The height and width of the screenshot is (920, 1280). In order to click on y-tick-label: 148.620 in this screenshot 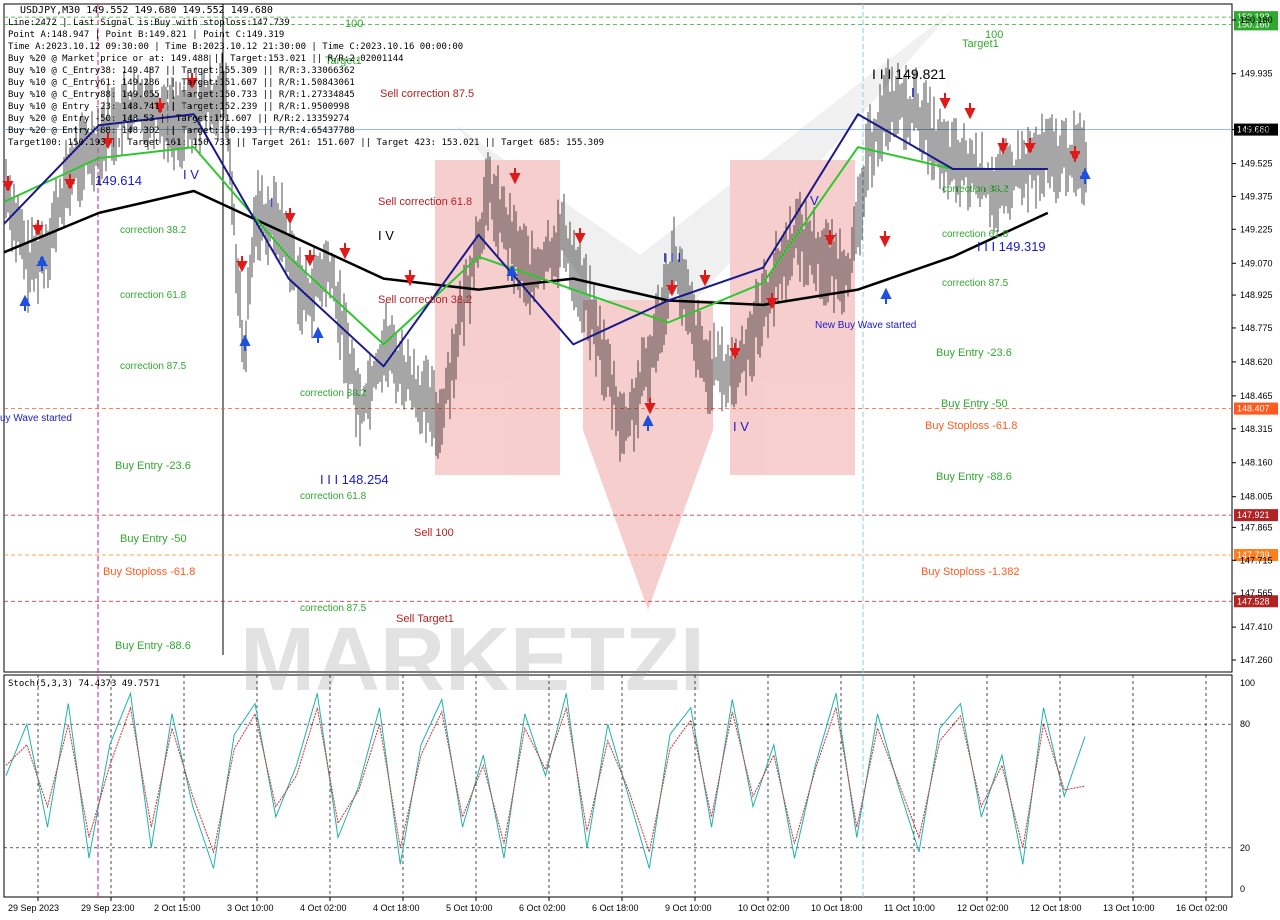, I will do `click(1256, 362)`.